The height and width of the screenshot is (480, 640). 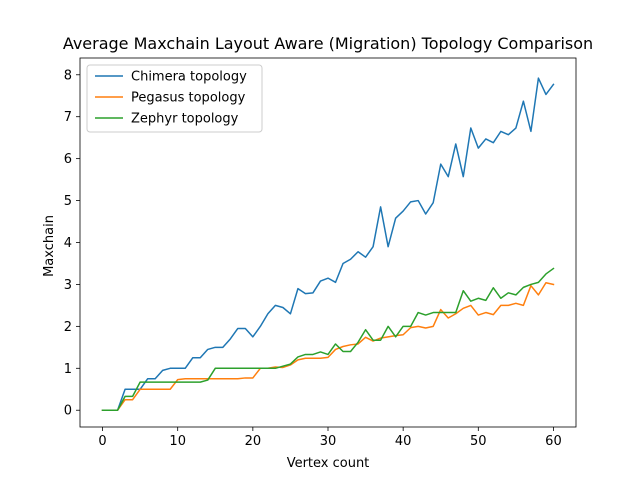 What do you see at coordinates (68, 411) in the screenshot?
I see `y-tick-label-0: 0` at bounding box center [68, 411].